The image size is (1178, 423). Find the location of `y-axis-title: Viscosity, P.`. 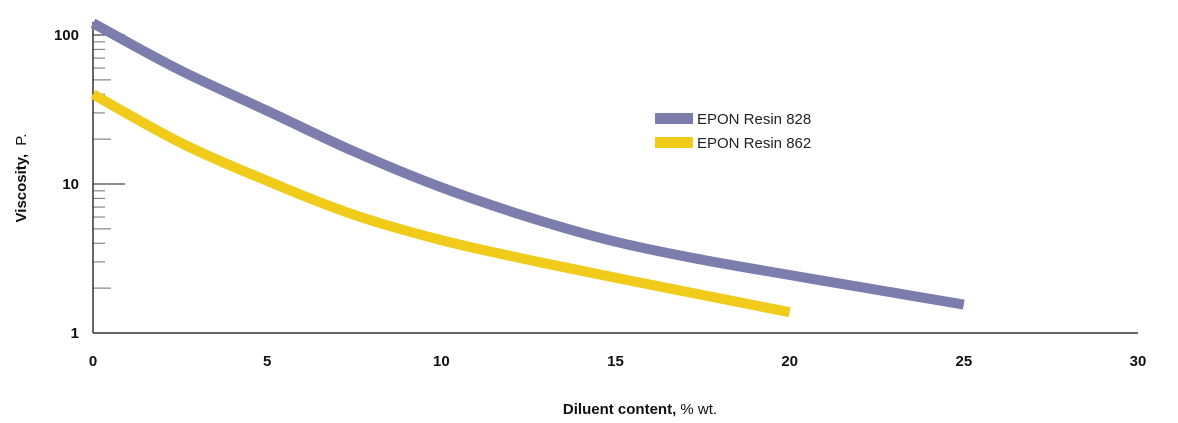

y-axis-title: Viscosity, P. is located at coordinates (21, 178).